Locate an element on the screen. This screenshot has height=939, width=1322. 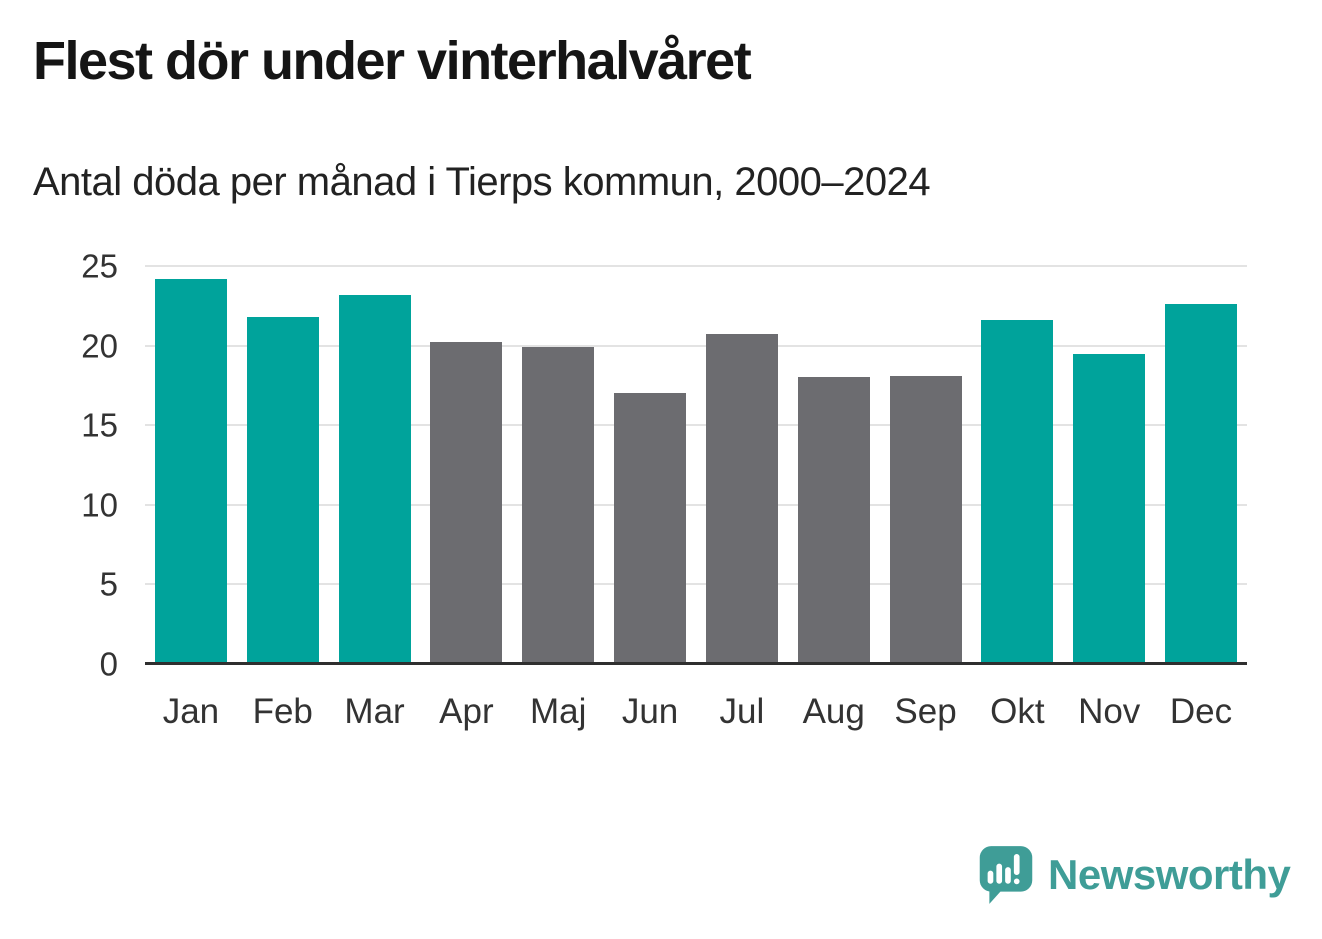
bar-jun is located at coordinates (650, 528).